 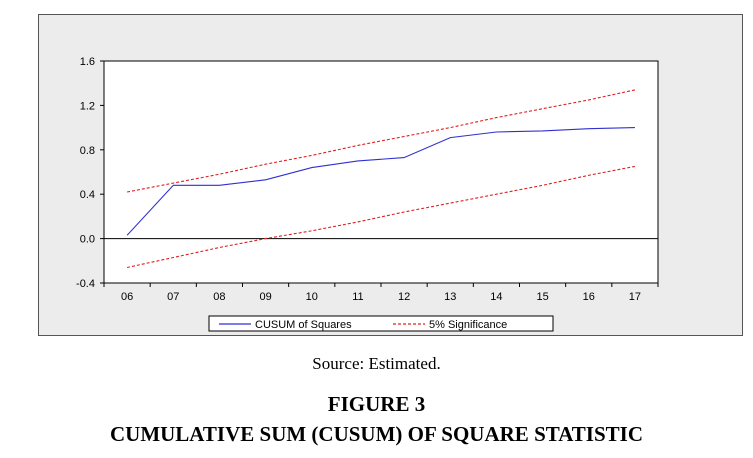 What do you see at coordinates (265, 297) in the screenshot?
I see `x-tick-label: 09` at bounding box center [265, 297].